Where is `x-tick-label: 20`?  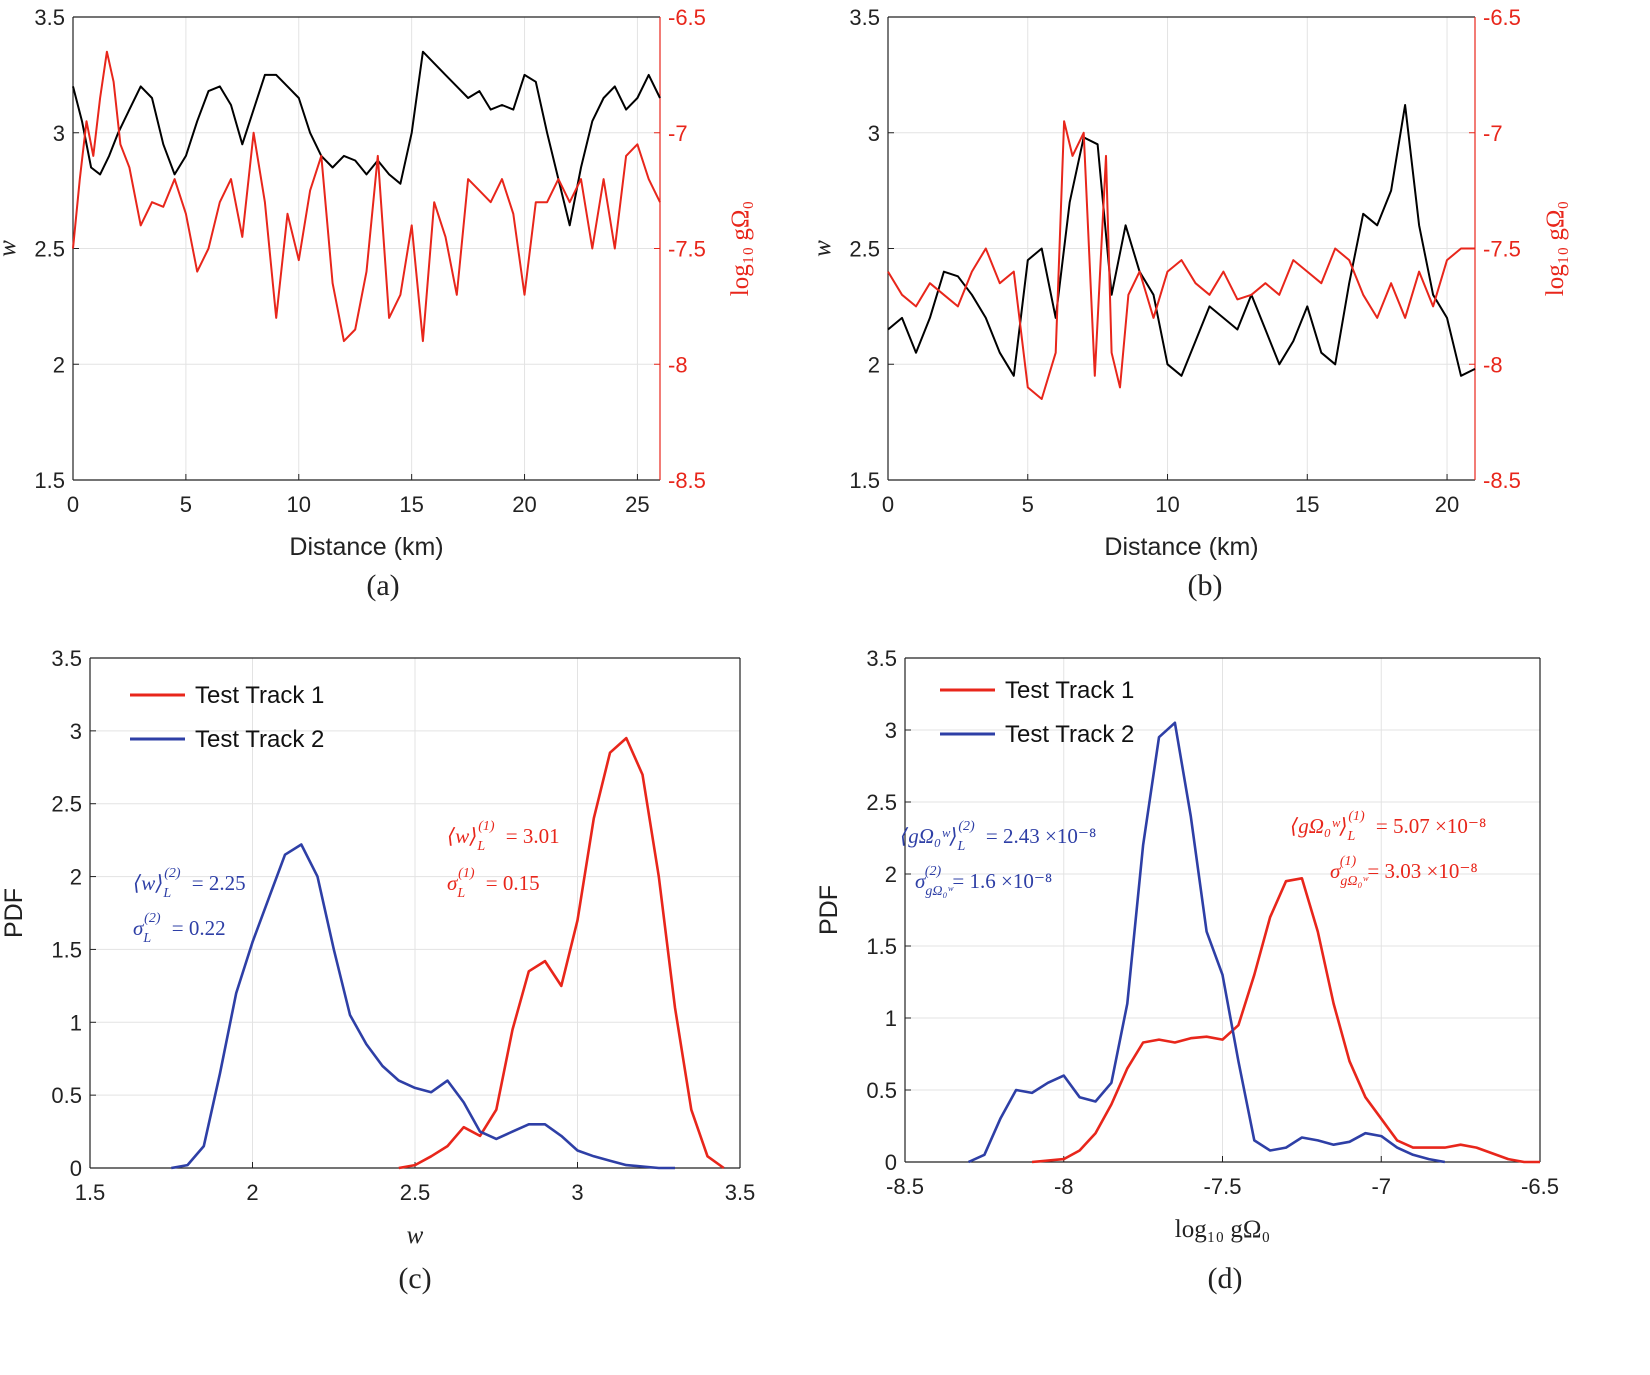 x-tick-label: 20 is located at coordinates (524, 504).